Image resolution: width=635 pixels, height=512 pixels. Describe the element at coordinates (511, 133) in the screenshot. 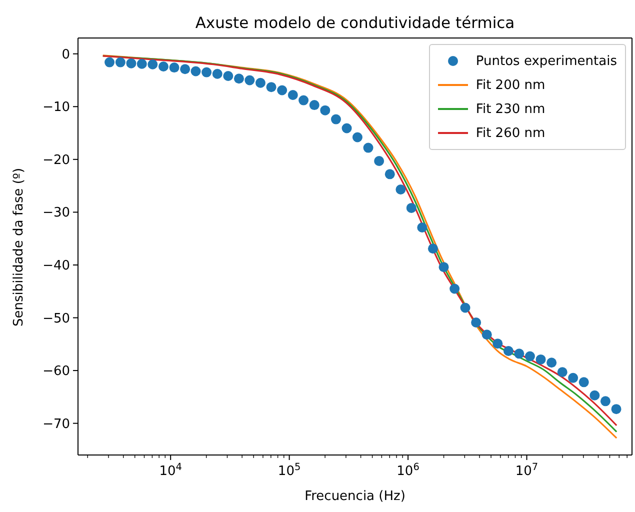

I see `legend-label: Fit 260 nm` at that location.